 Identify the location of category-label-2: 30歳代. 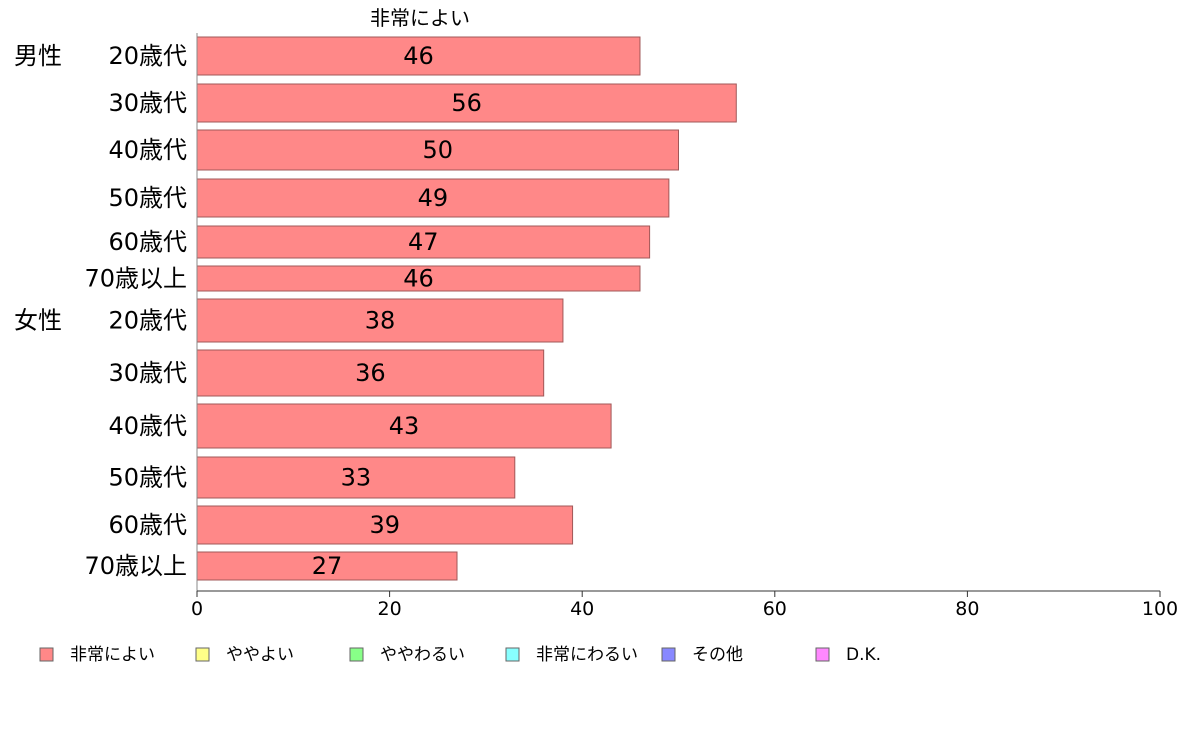
(147, 103).